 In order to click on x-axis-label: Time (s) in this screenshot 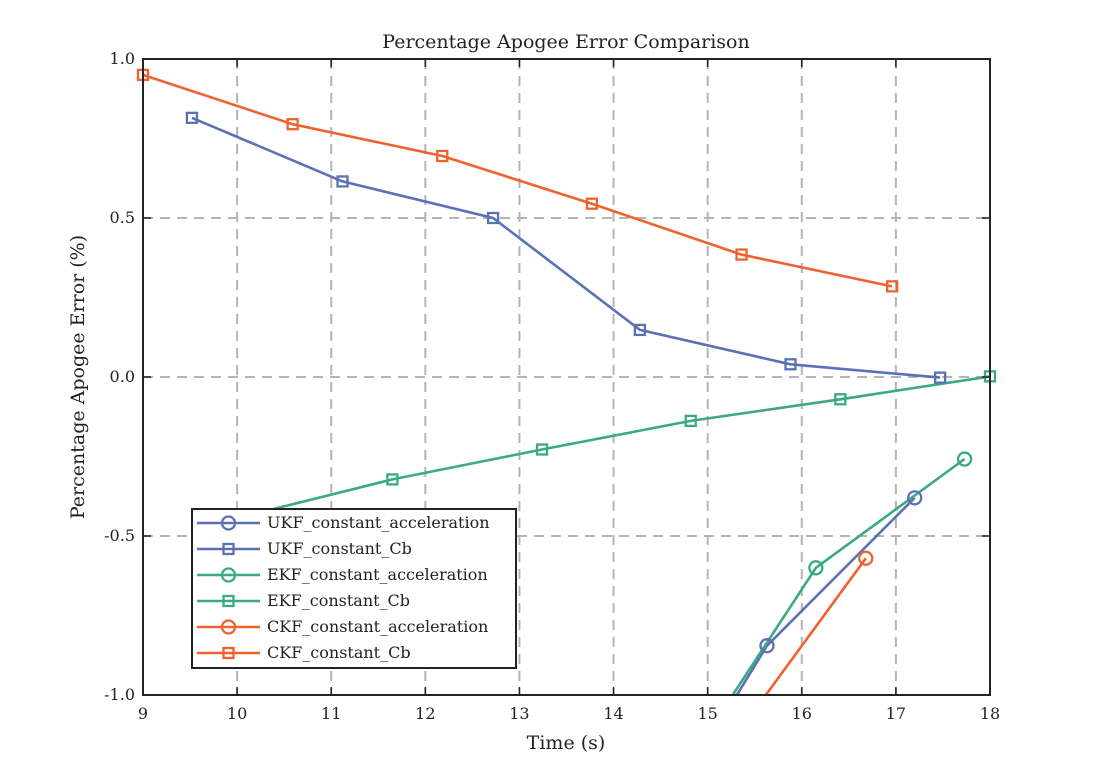, I will do `click(566, 743)`.